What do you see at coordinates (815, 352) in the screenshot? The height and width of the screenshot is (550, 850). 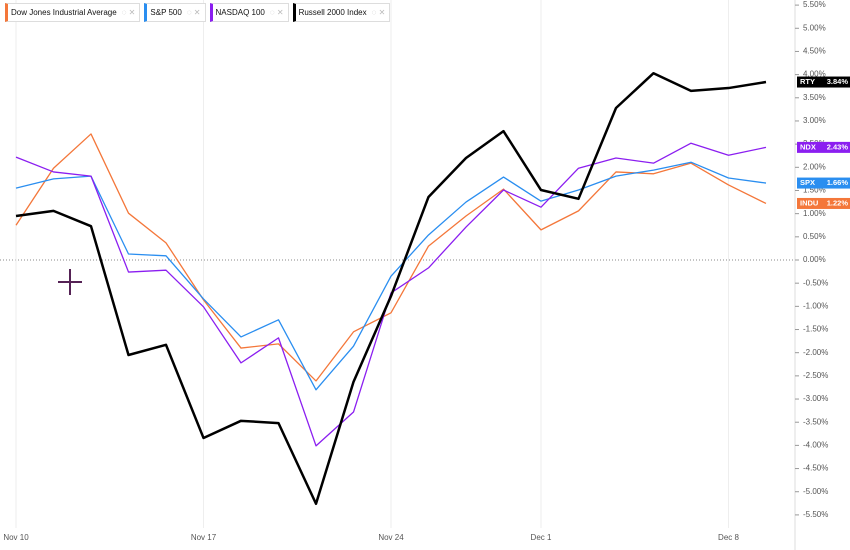 I see `y-tick-label: -2.00%` at bounding box center [815, 352].